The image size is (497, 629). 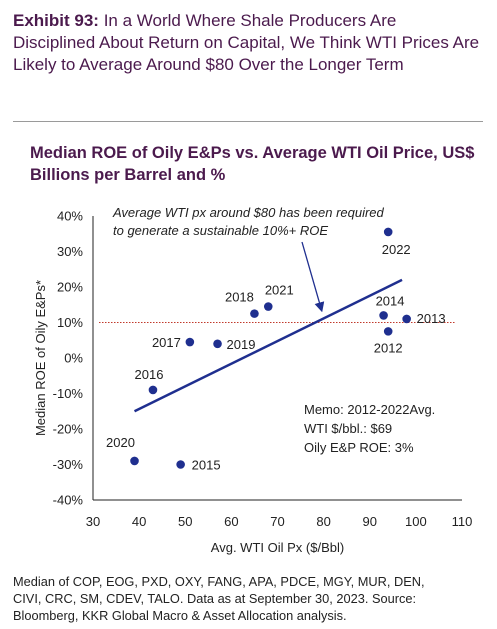 I want to click on x-axis-label: Avg. WTI Oil Px ($/Bbl), so click(x=277, y=547).